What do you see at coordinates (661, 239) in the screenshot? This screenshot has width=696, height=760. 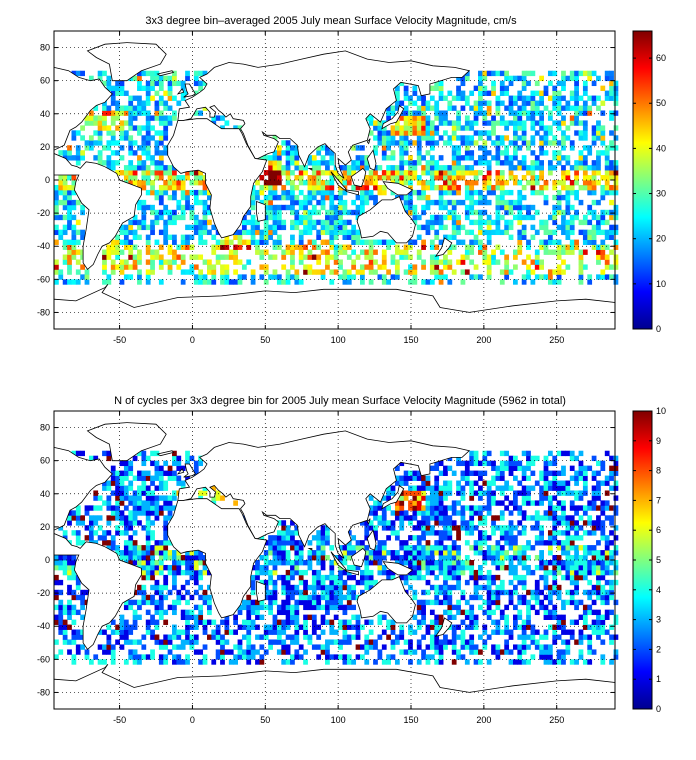 I see `colorbar-tick-label: 20` at bounding box center [661, 239].